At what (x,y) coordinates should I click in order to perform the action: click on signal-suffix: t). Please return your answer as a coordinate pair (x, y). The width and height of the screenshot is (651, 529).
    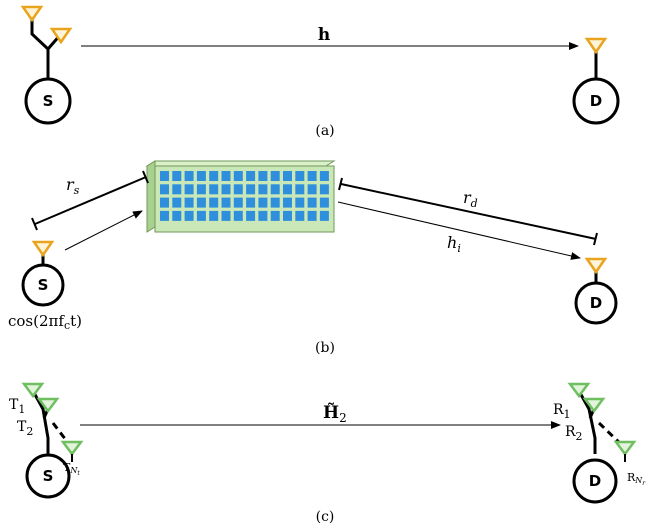
    Looking at the image, I should click on (76, 321).